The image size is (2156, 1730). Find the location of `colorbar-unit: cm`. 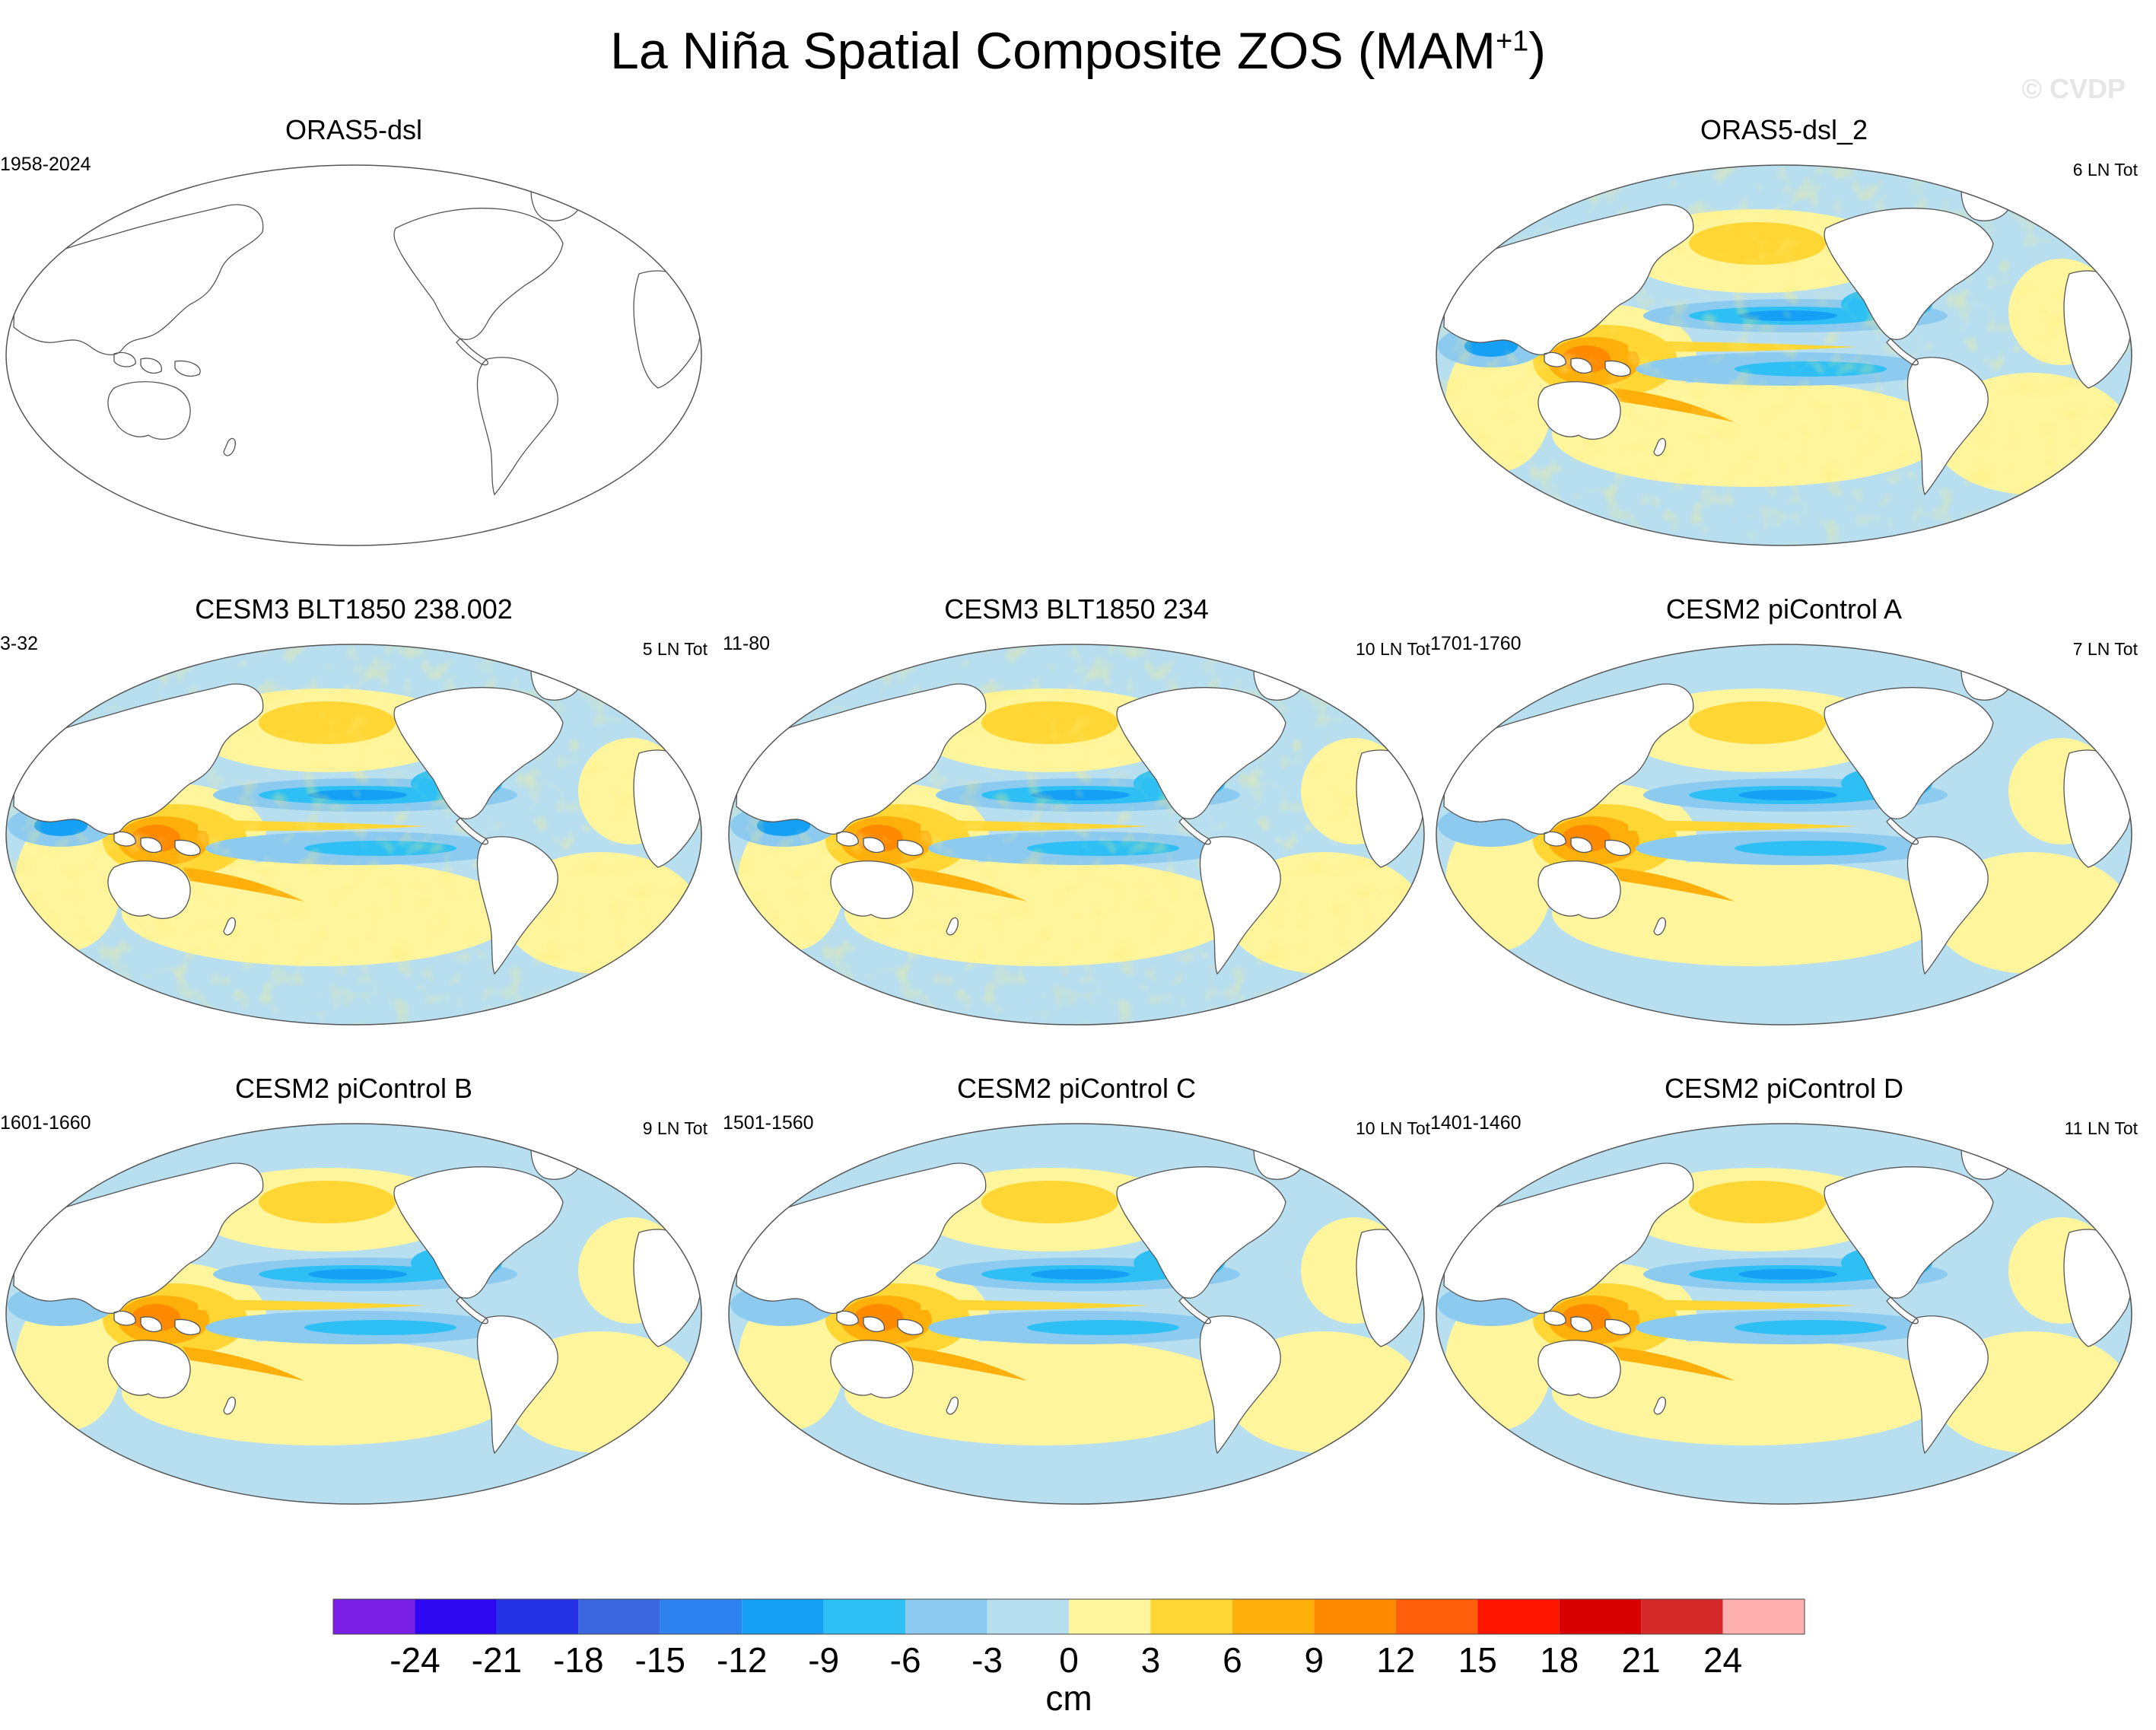

colorbar-unit: cm is located at coordinates (1069, 1698).